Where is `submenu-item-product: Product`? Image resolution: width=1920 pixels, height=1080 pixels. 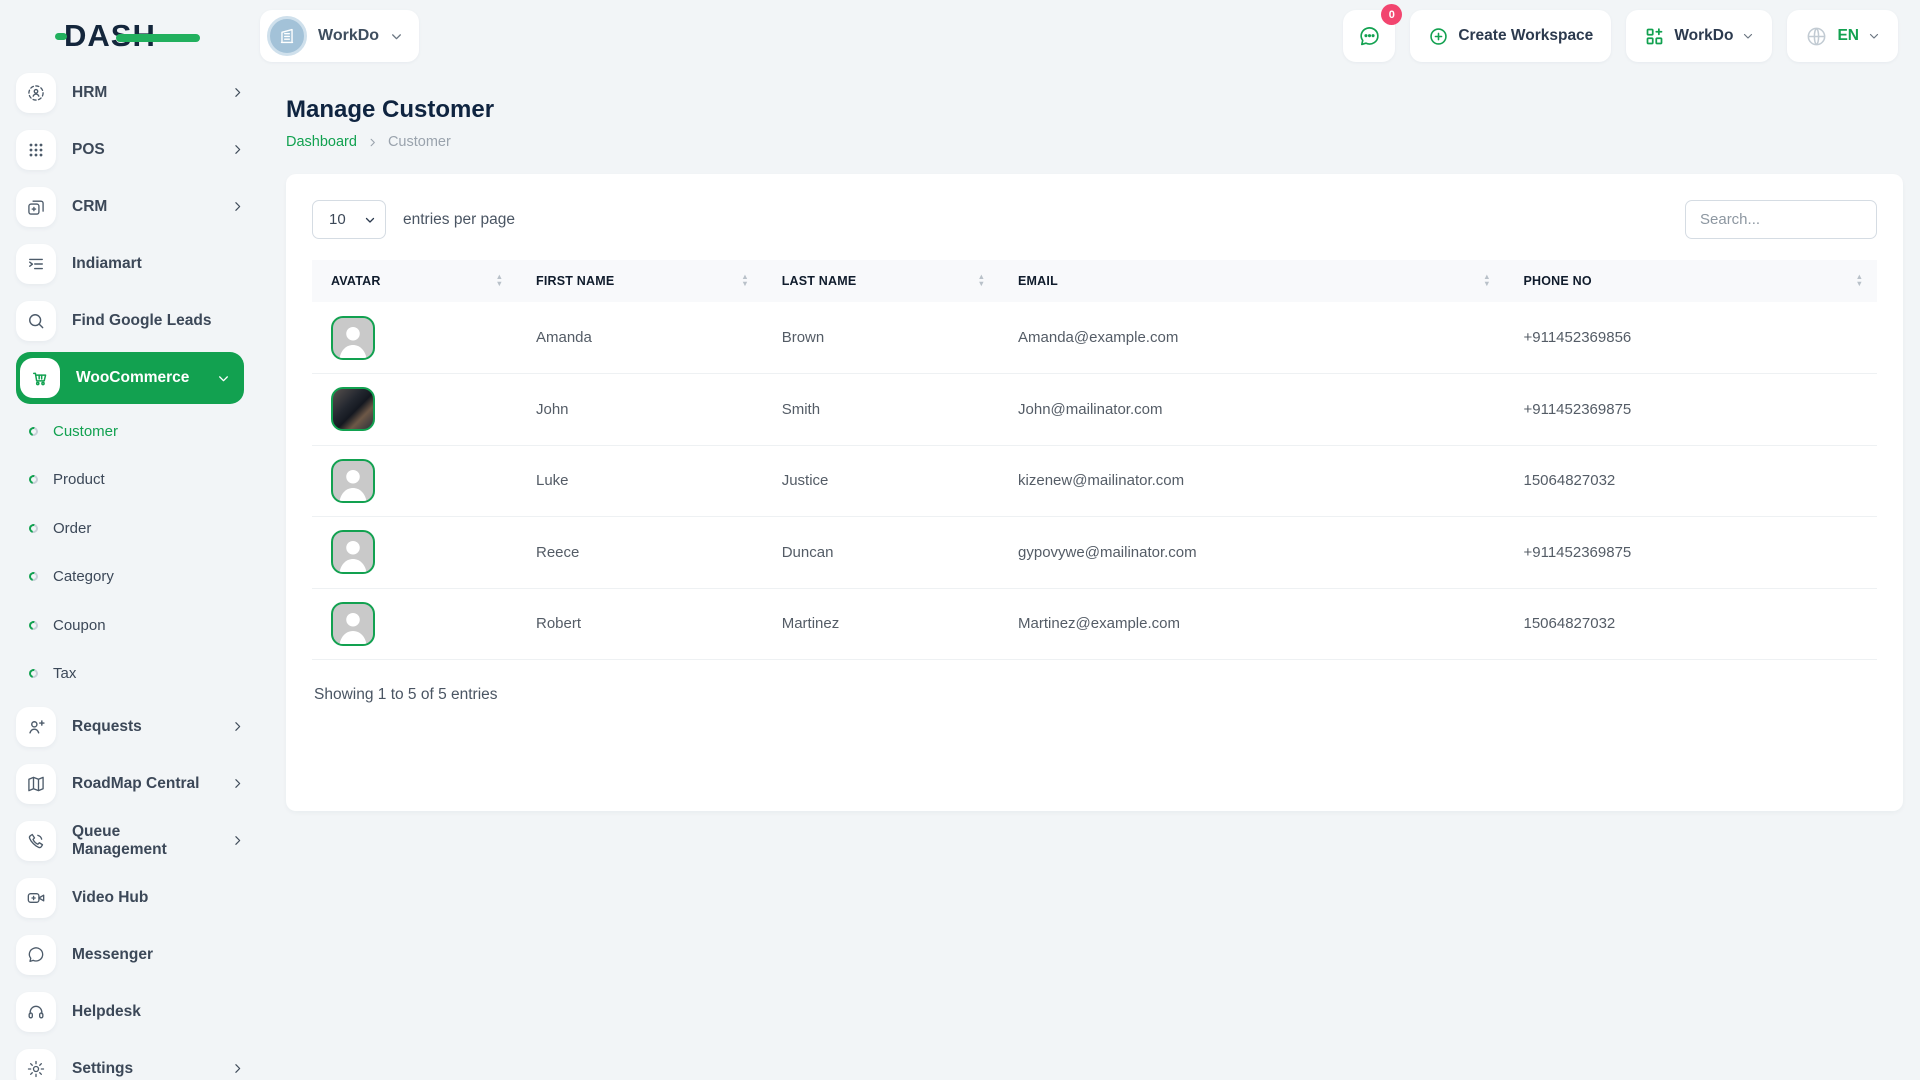
submenu-item-product: Product is located at coordinates (130, 480).